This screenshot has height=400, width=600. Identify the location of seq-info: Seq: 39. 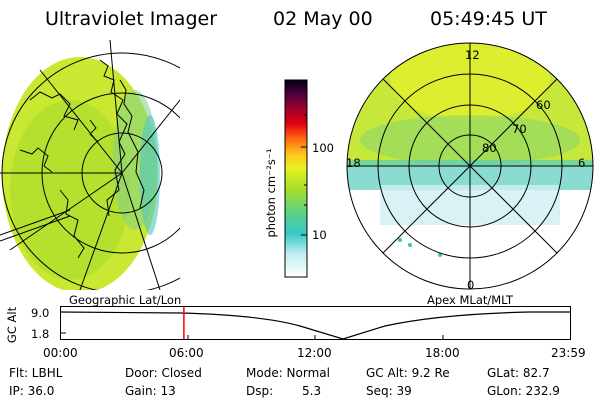
(389, 391).